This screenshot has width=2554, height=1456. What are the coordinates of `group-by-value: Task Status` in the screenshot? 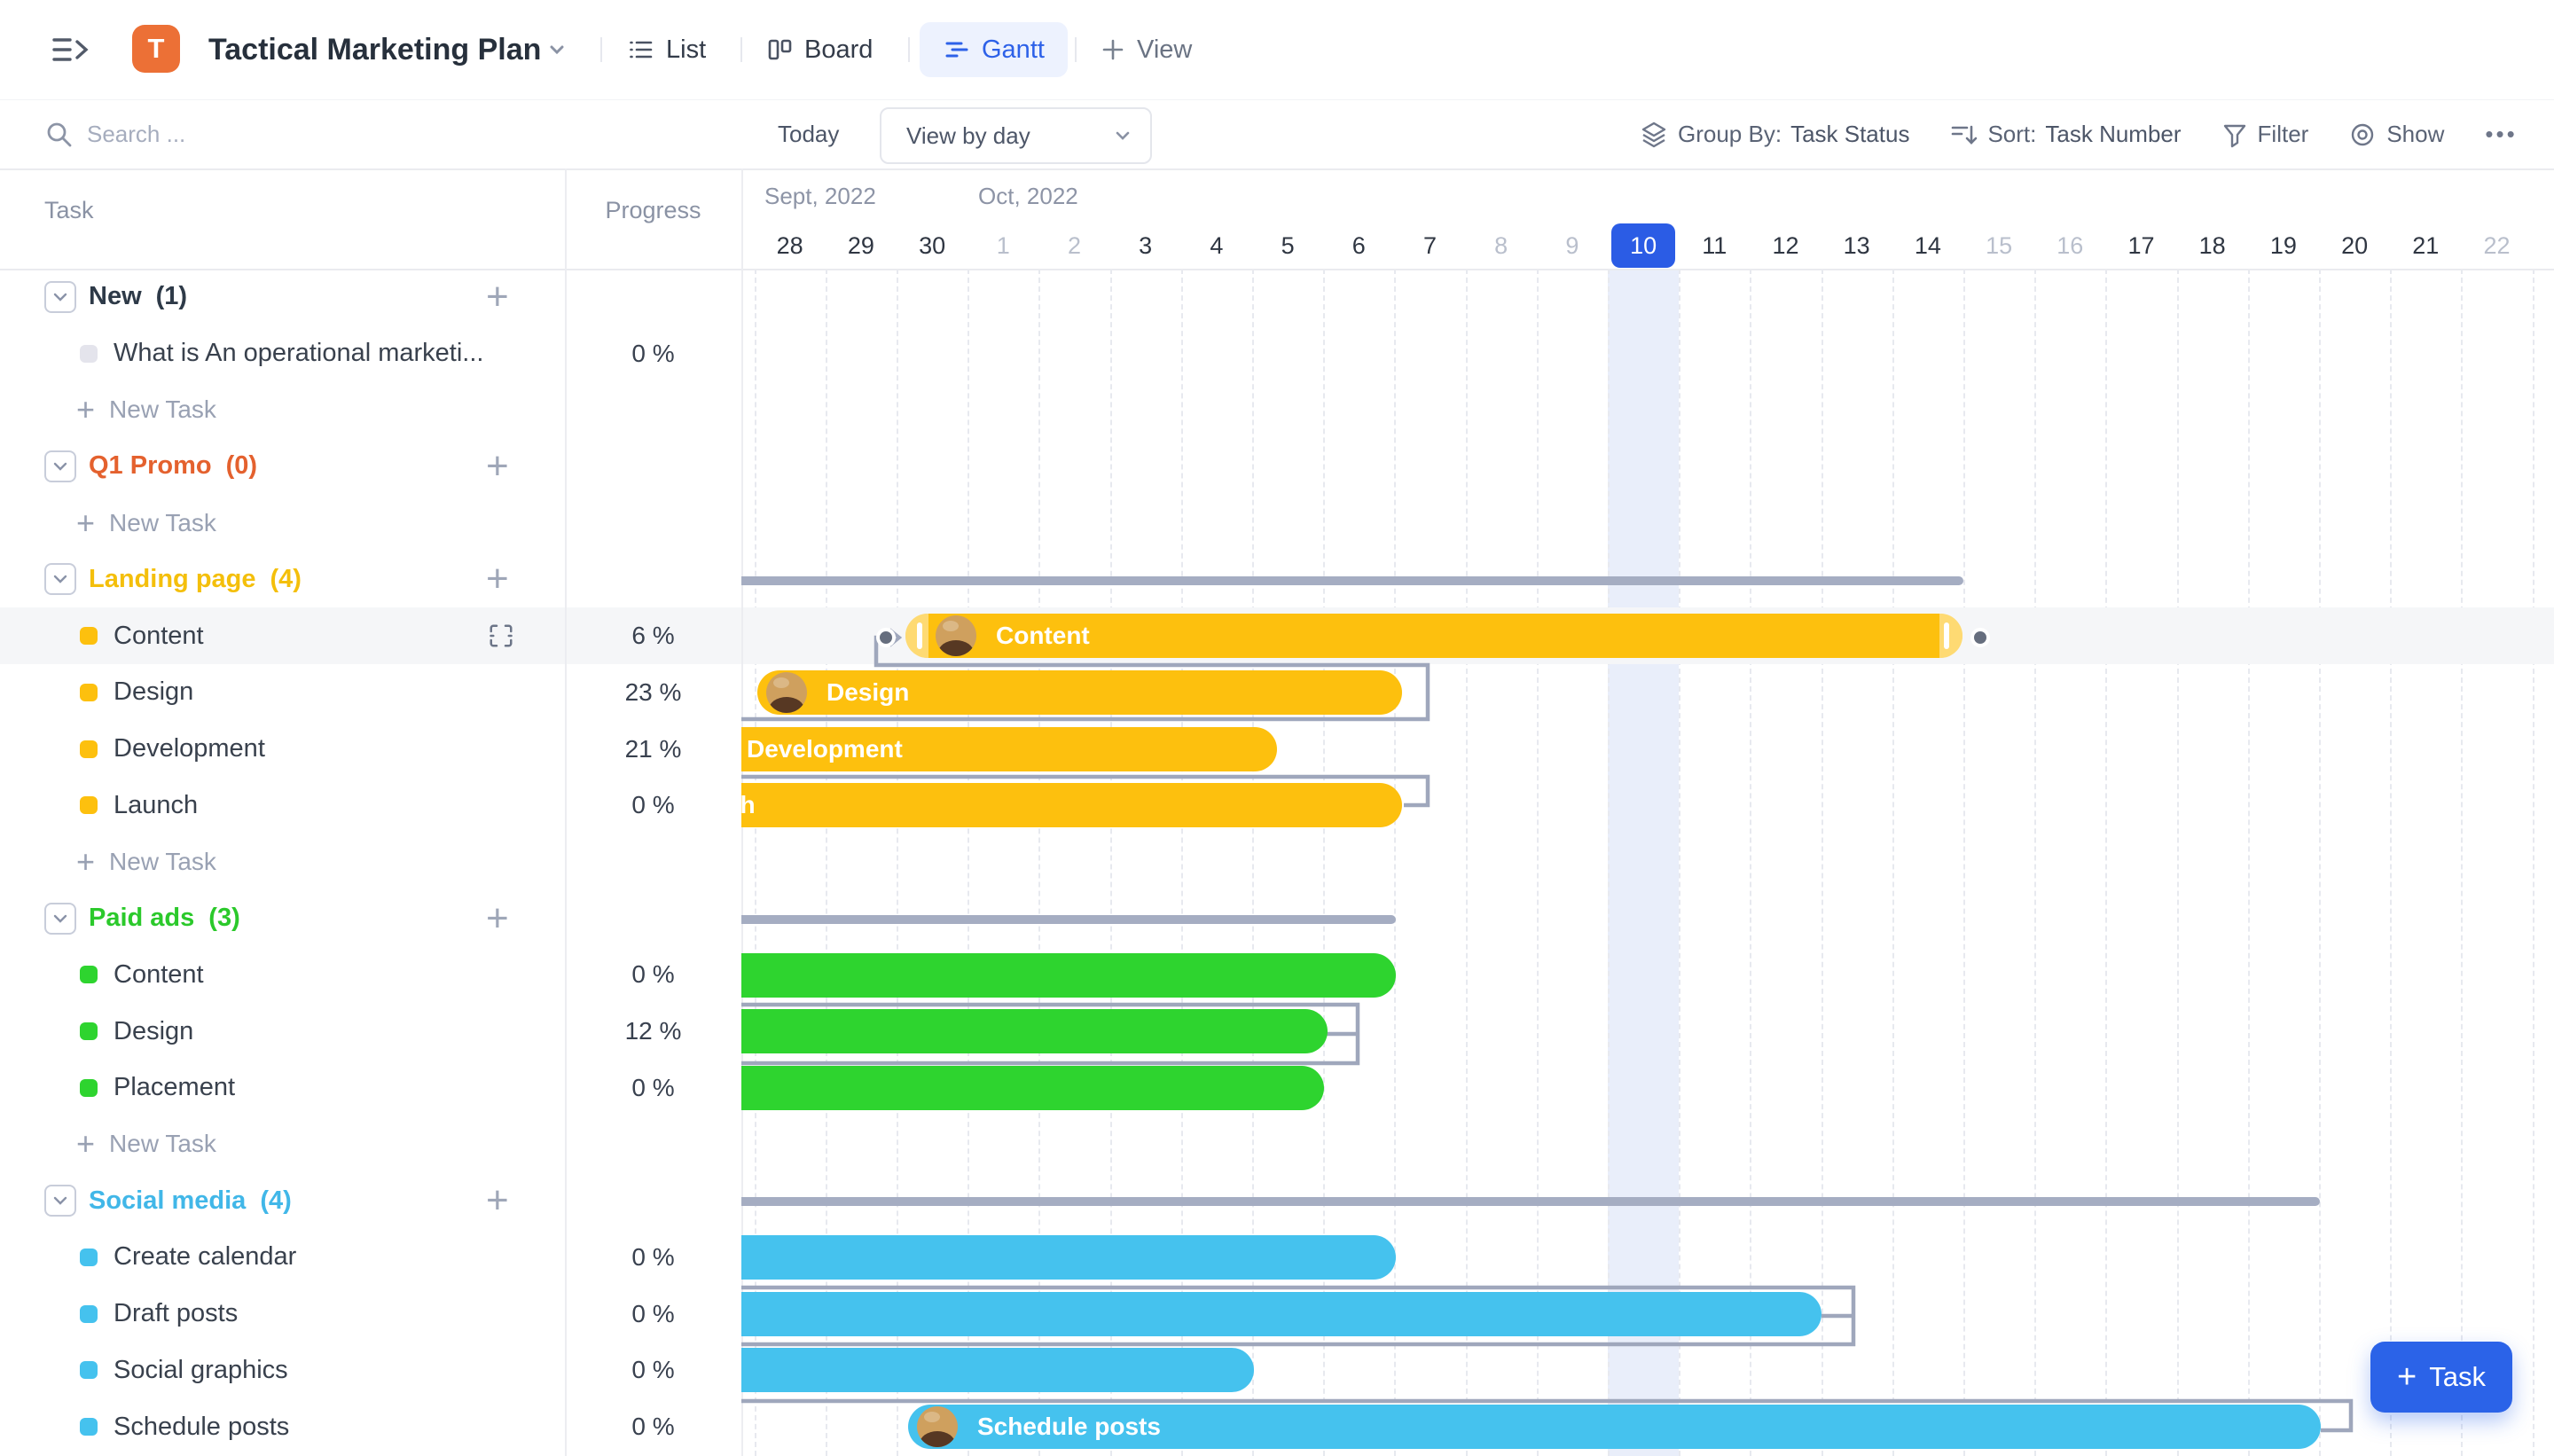 It's located at (1850, 134).